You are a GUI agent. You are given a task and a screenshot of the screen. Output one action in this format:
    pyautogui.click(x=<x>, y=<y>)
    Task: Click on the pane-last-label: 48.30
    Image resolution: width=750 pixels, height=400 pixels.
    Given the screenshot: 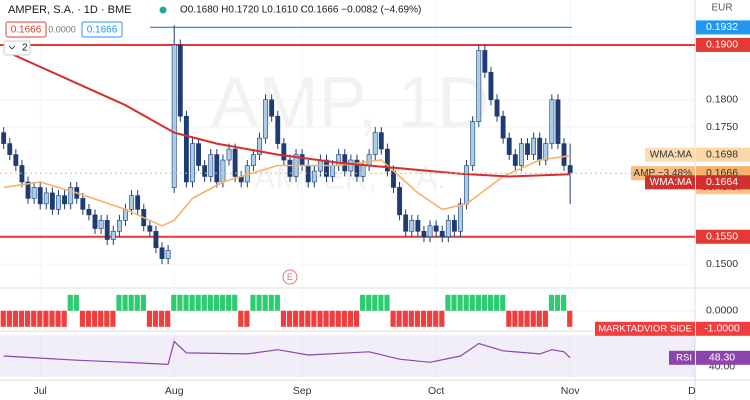 What is the action you would take?
    pyautogui.click(x=722, y=358)
    